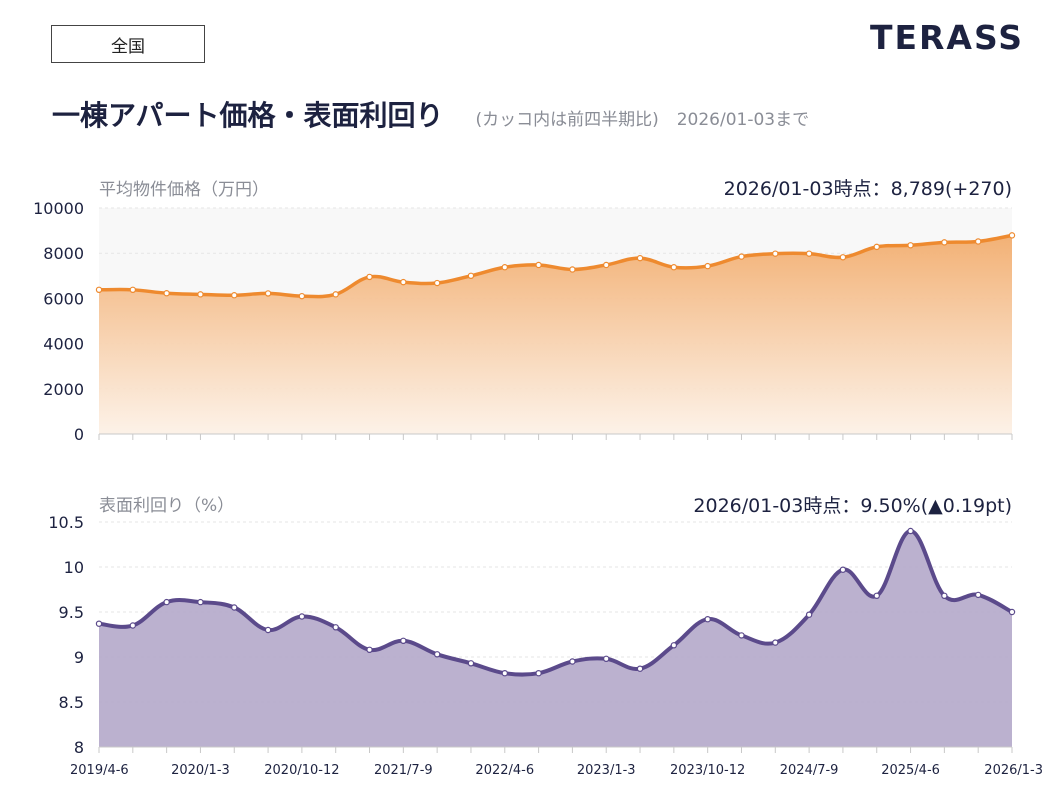 The height and width of the screenshot is (793, 1051). I want to click on price-x-ticks, so click(555, 437).